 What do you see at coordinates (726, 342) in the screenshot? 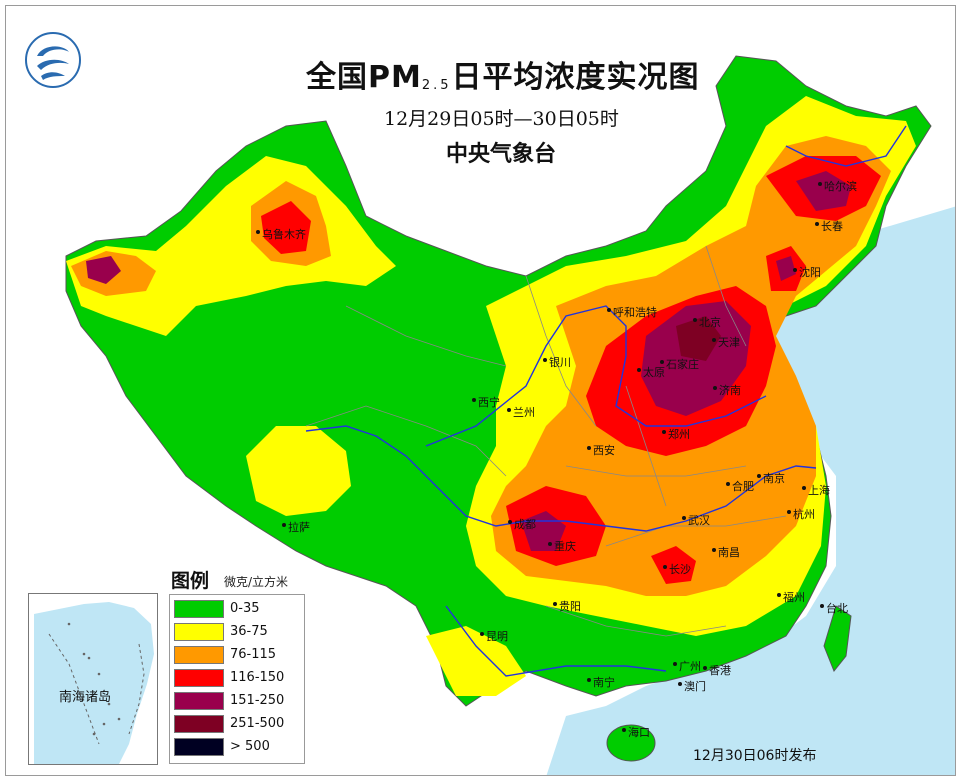
I see `city-tianjin: 天津` at bounding box center [726, 342].